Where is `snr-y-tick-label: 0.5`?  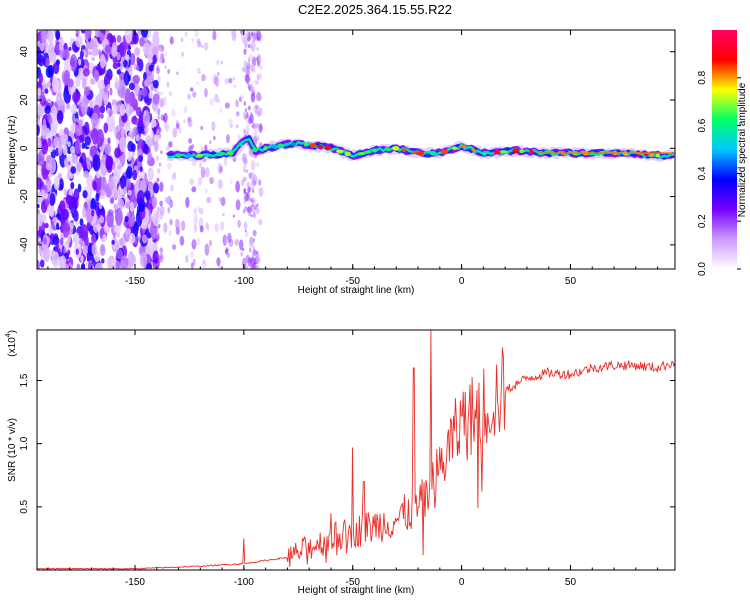 snr-y-tick-label: 0.5 is located at coordinates (24, 506).